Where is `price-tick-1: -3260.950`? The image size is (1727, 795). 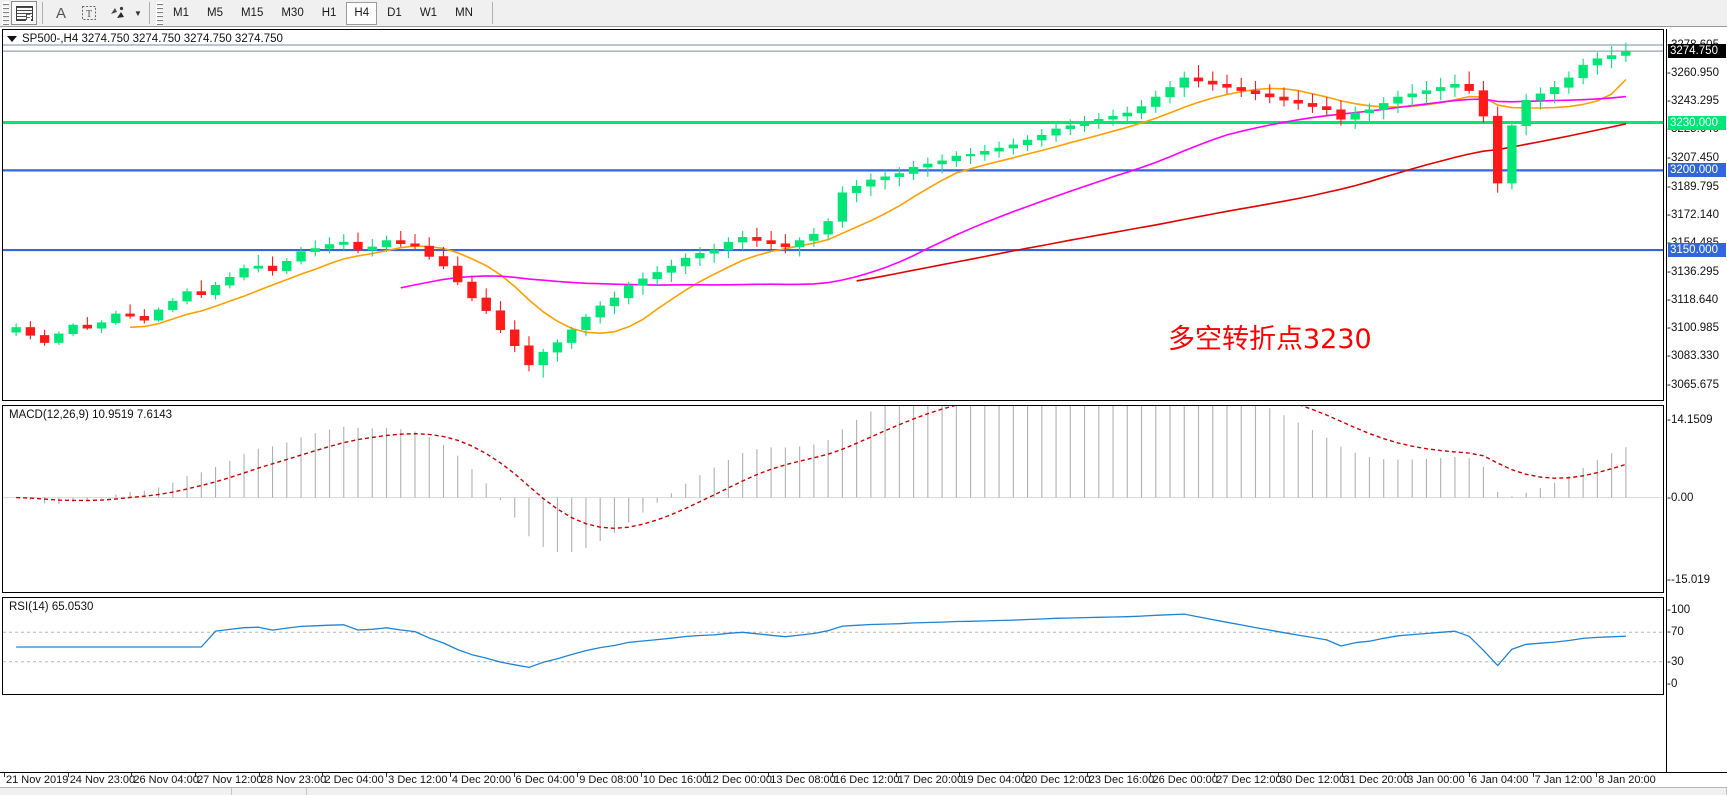
price-tick-1: -3260.950 is located at coordinates (1693, 73).